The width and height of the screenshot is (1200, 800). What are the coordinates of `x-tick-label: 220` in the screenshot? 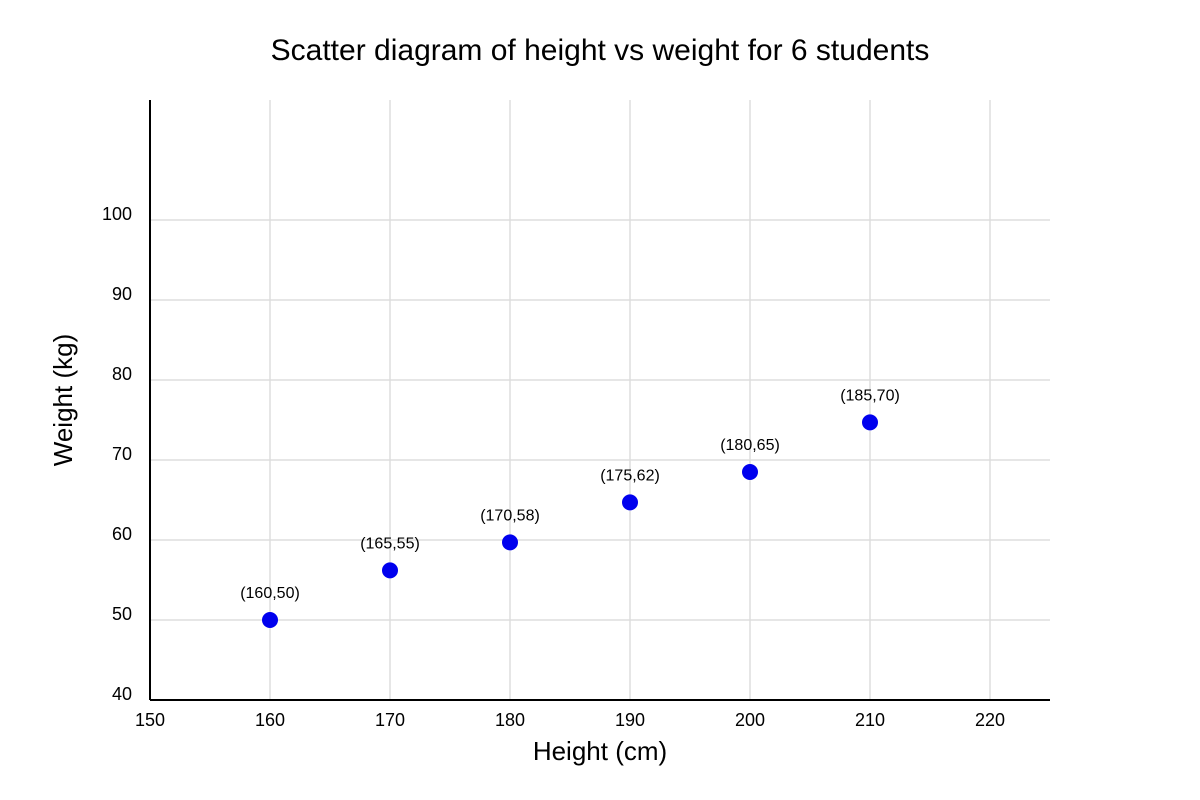 It's located at (990, 720).